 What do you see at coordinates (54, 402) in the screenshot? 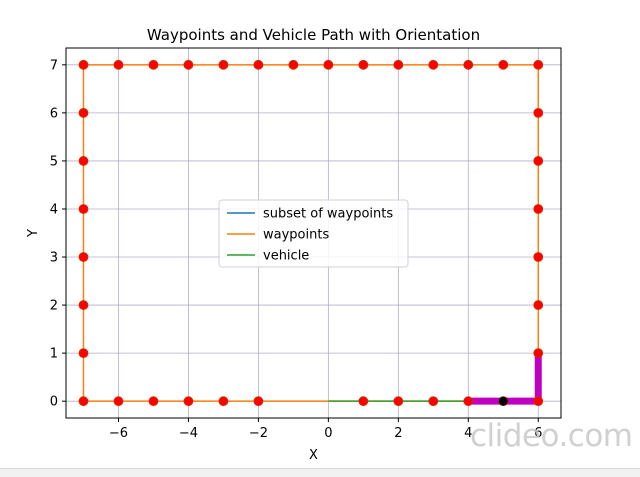
I see `y-tick-label: 0` at bounding box center [54, 402].